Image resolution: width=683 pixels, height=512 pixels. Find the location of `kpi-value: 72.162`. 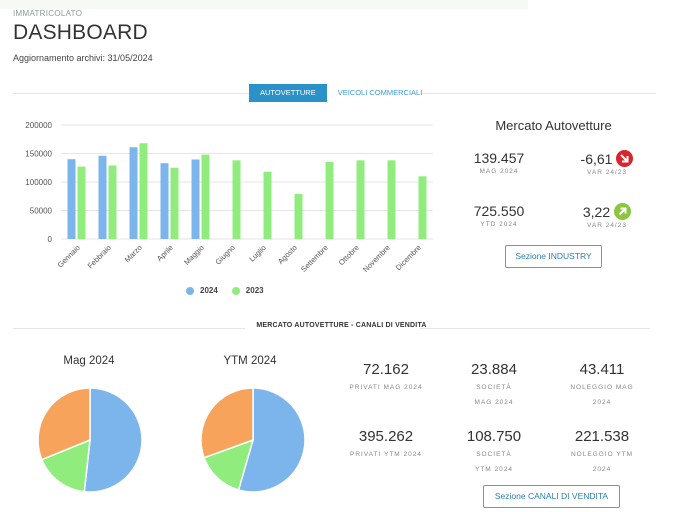

kpi-value: 72.162 is located at coordinates (386, 369).